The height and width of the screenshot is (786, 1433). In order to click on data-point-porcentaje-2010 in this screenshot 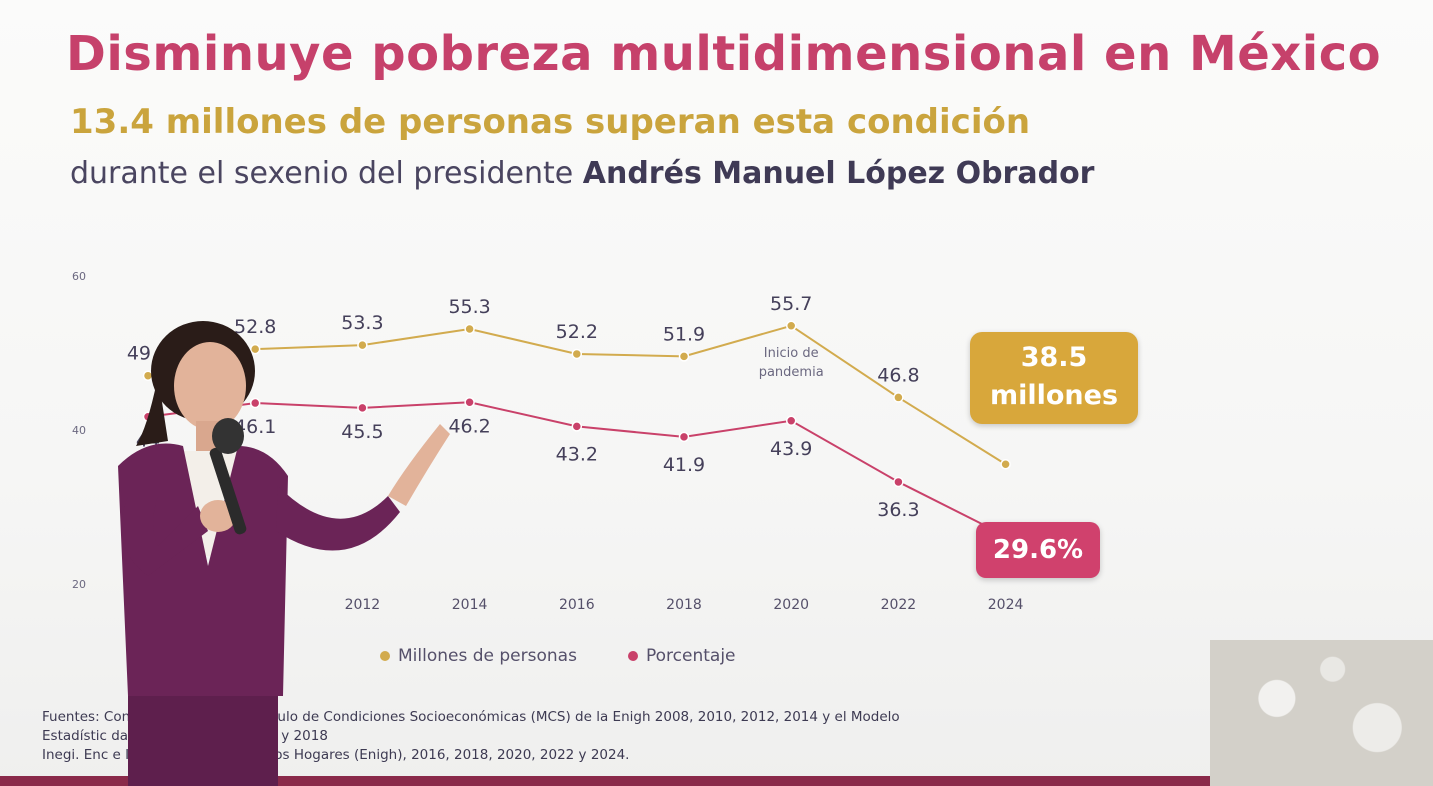, I will do `click(255, 403)`.